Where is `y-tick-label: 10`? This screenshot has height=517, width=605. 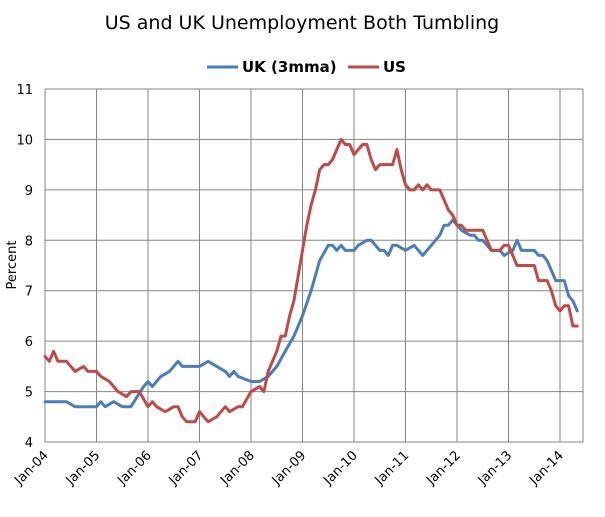 y-tick-label: 10 is located at coordinates (24, 140).